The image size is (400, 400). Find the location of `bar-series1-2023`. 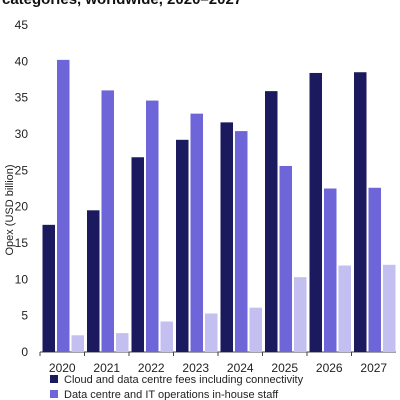

bar-series1-2023 is located at coordinates (182, 245).